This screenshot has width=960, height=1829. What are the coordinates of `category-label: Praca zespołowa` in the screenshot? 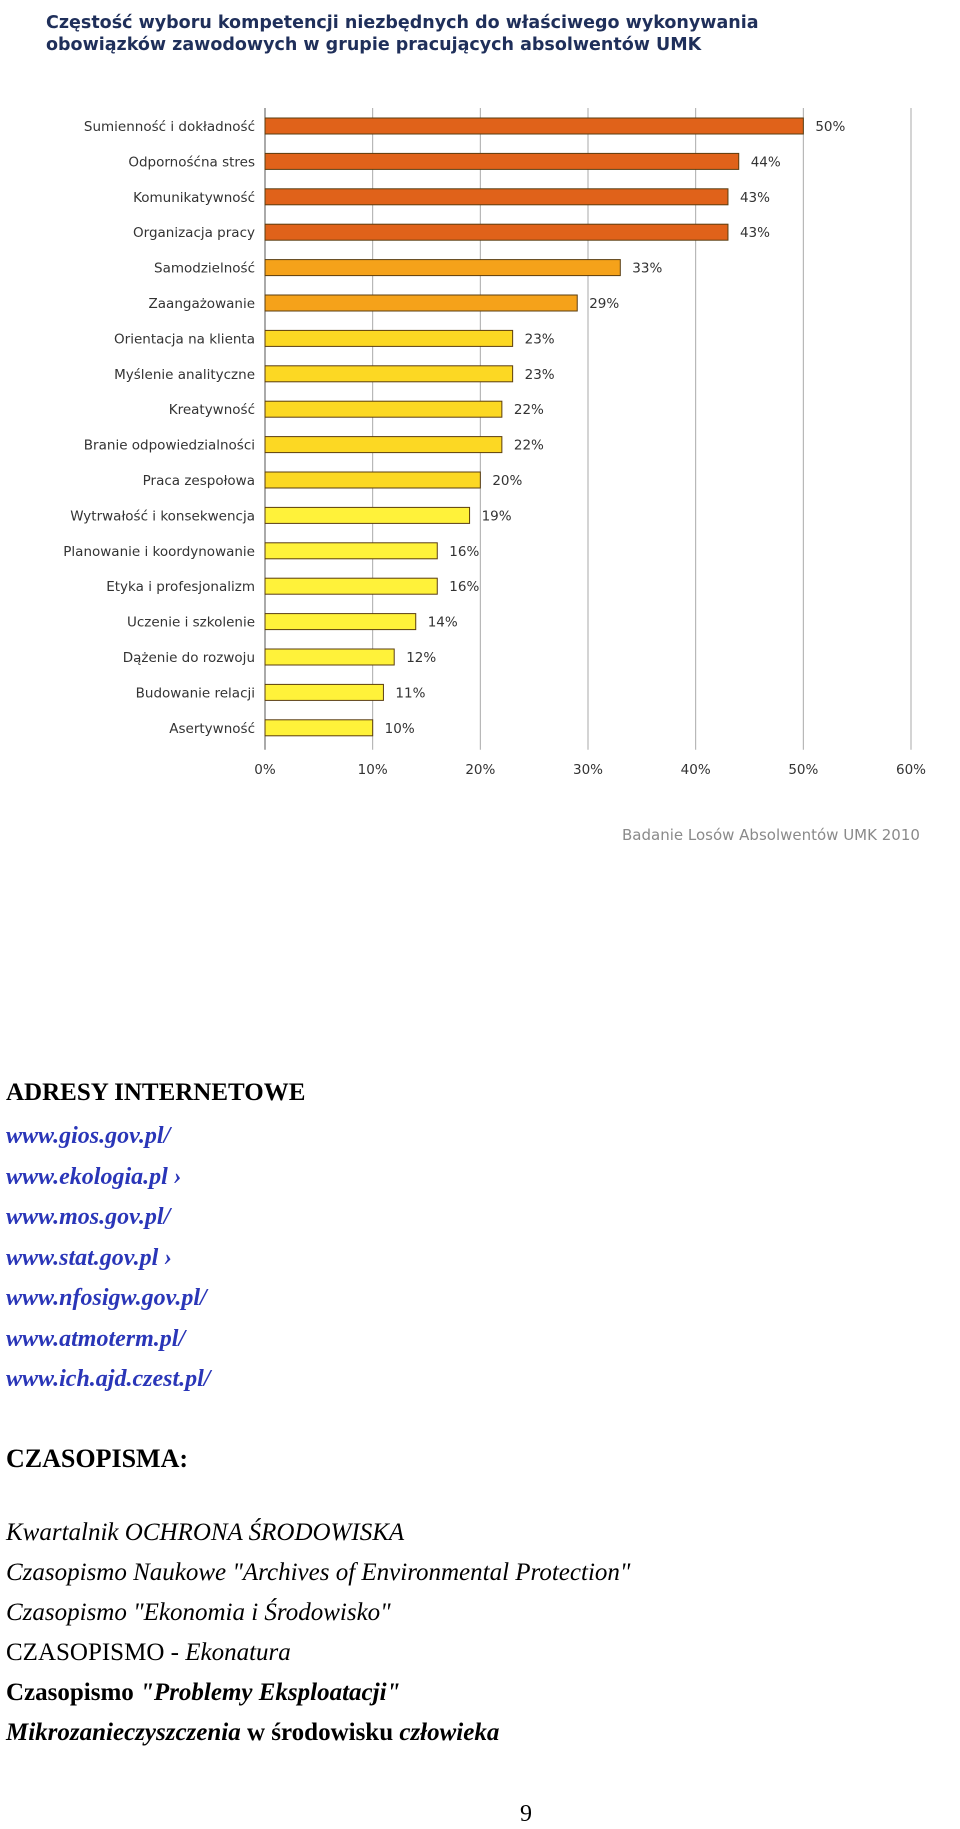 It's located at (199, 481).